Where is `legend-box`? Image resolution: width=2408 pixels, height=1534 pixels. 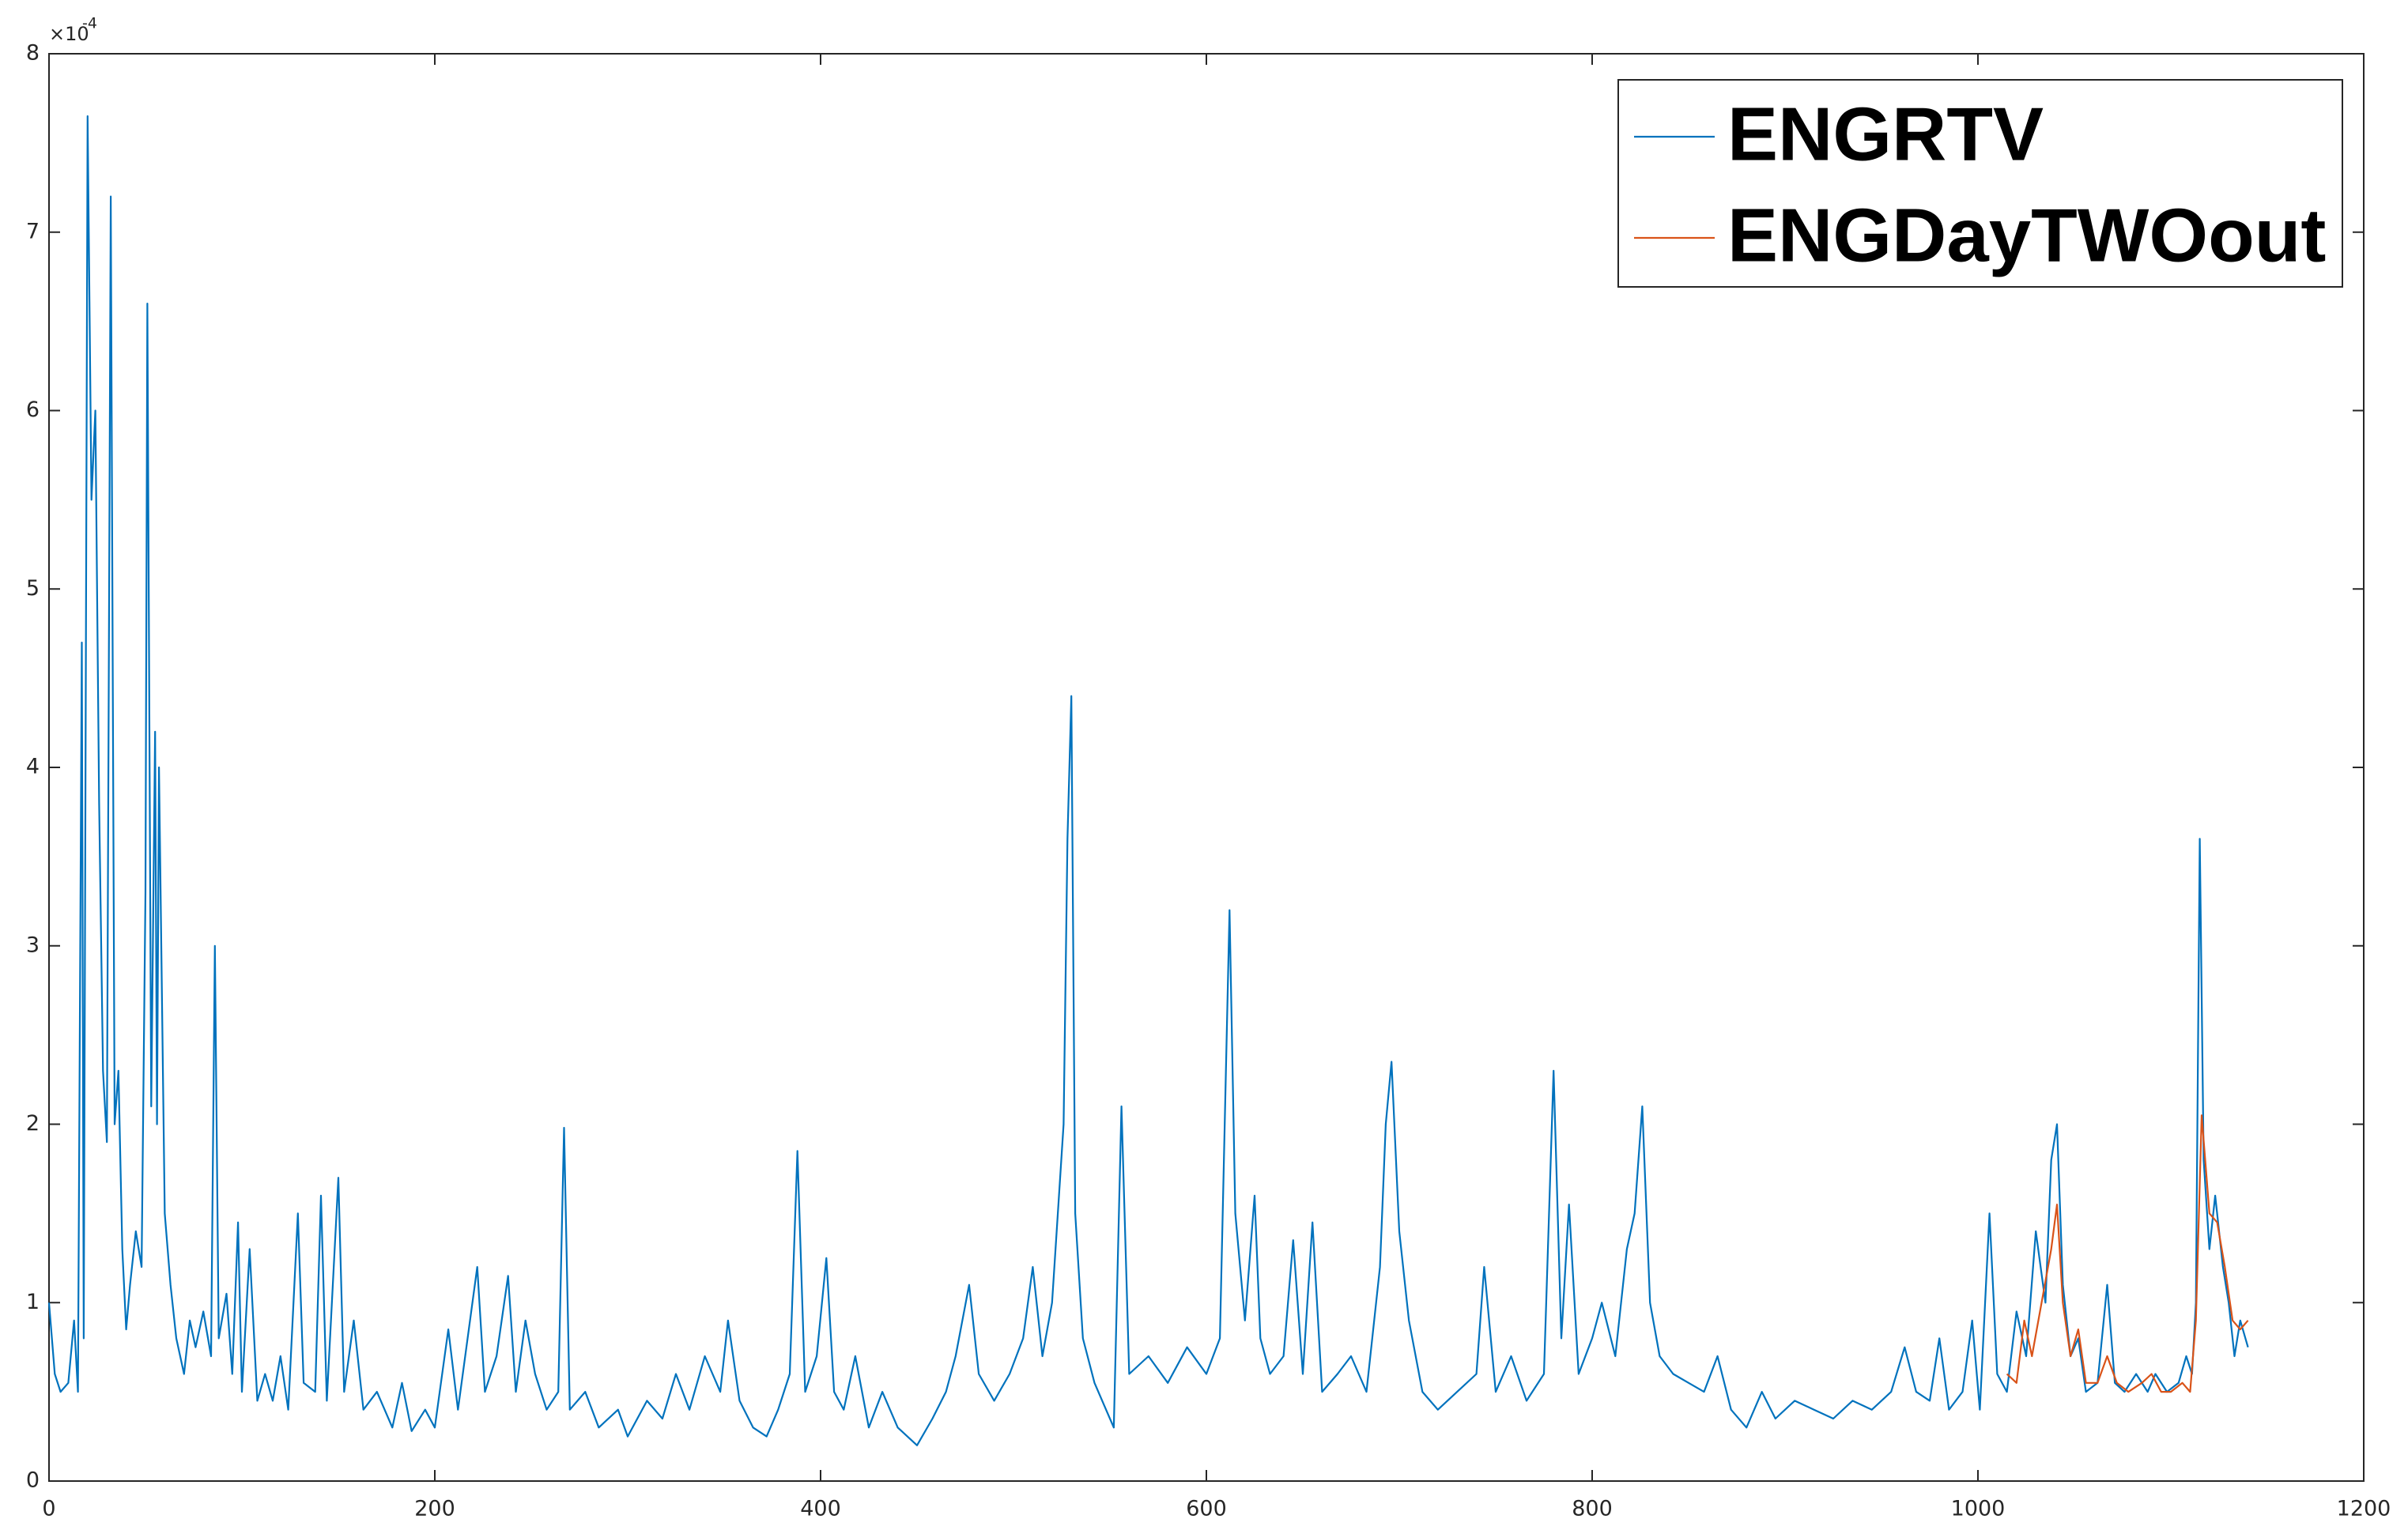 legend-box is located at coordinates (1980, 183).